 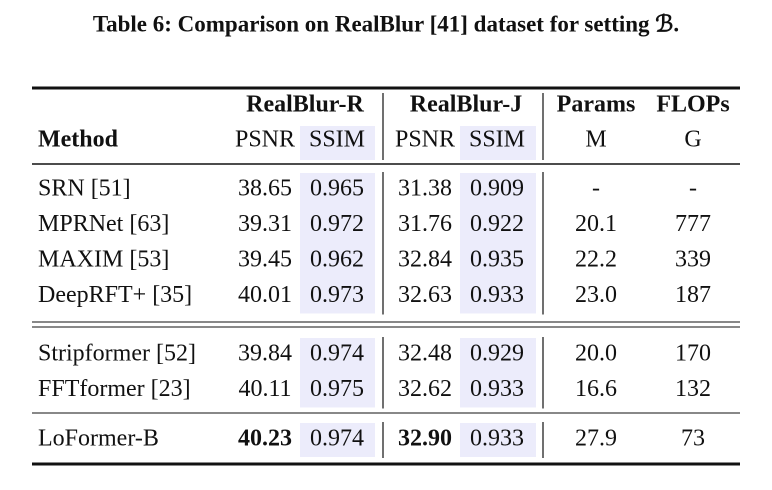 I want to click on cell: 32.63, so click(x=425, y=295).